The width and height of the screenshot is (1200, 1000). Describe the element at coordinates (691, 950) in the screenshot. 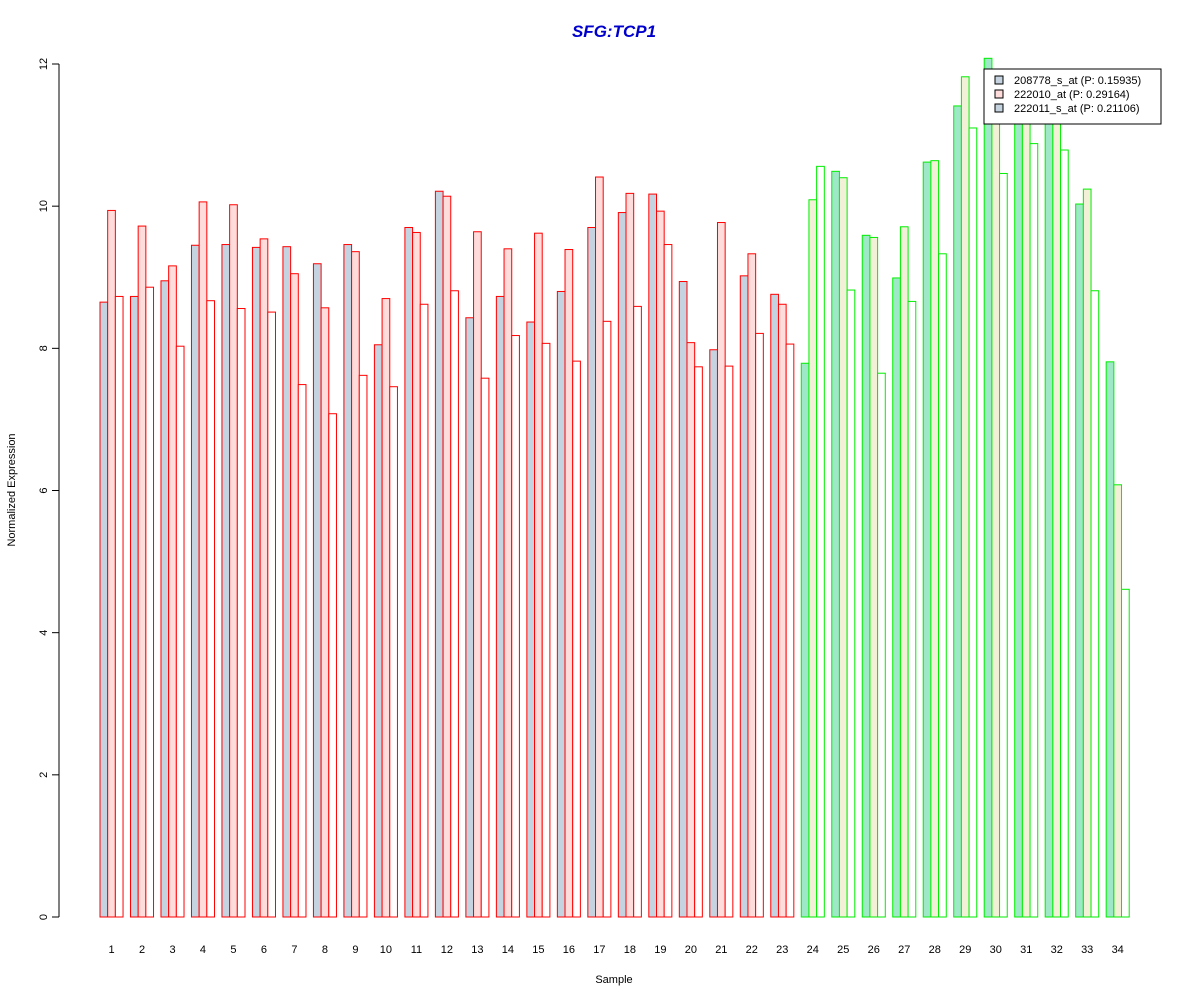

I see `x-tick-label: 20` at that location.